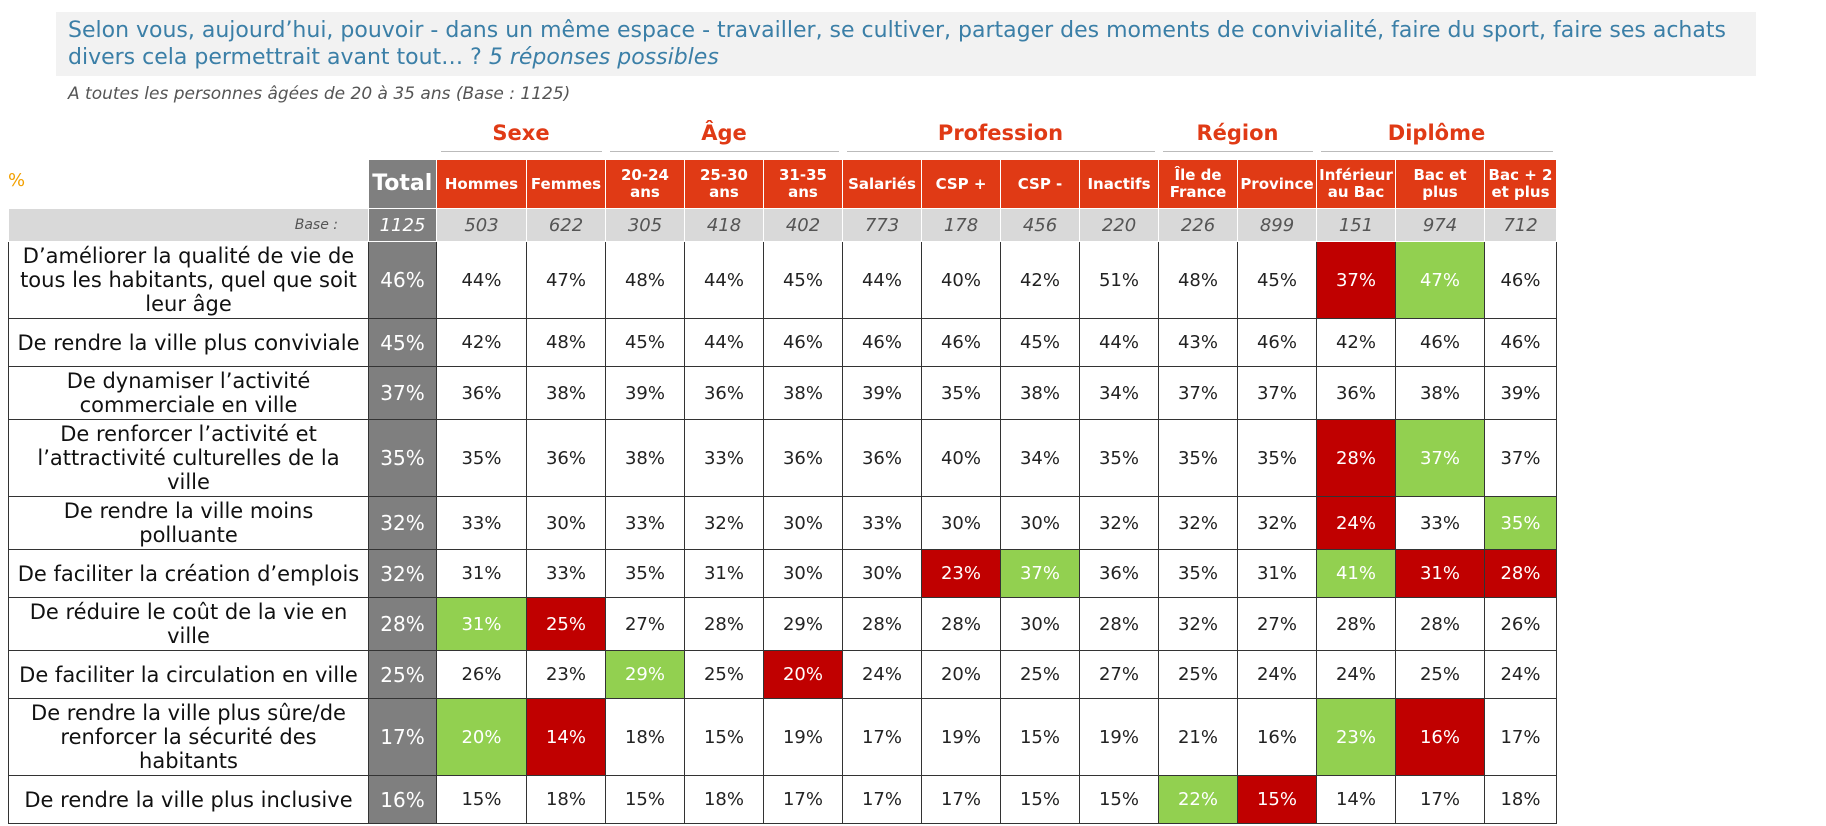 The height and width of the screenshot is (826, 1826). Describe the element at coordinates (1520, 799) in the screenshot. I see `cell-value: 18%` at that location.